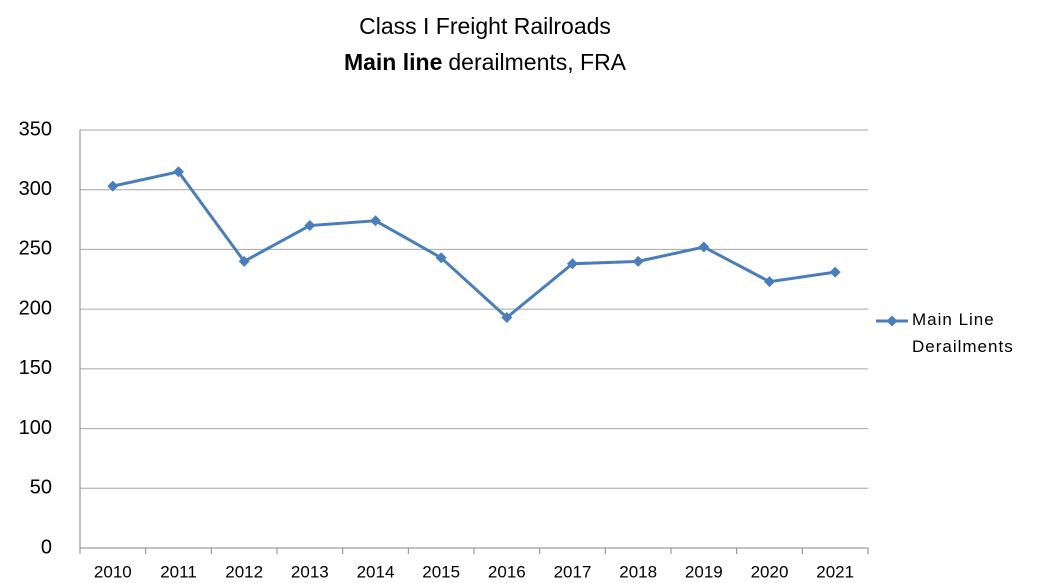 The image size is (1040, 583). What do you see at coordinates (178, 571) in the screenshot?
I see `x-tick-label: 2011` at bounding box center [178, 571].